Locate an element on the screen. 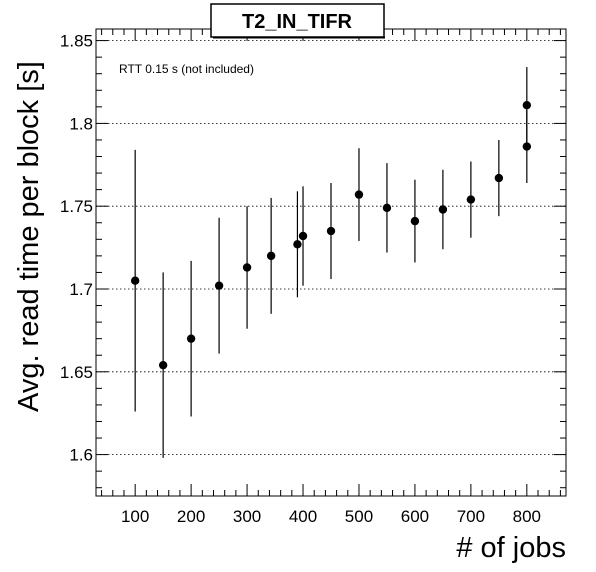  y-tick-label: 1.85 is located at coordinates (76, 41).